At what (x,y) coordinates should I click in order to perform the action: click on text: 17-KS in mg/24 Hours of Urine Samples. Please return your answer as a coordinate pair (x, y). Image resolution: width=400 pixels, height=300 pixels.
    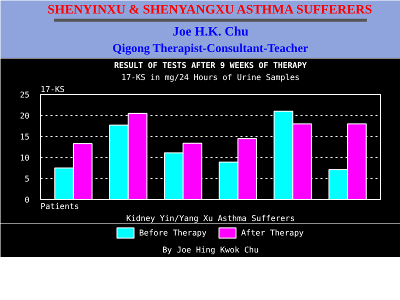
    Looking at the image, I should click on (210, 77).